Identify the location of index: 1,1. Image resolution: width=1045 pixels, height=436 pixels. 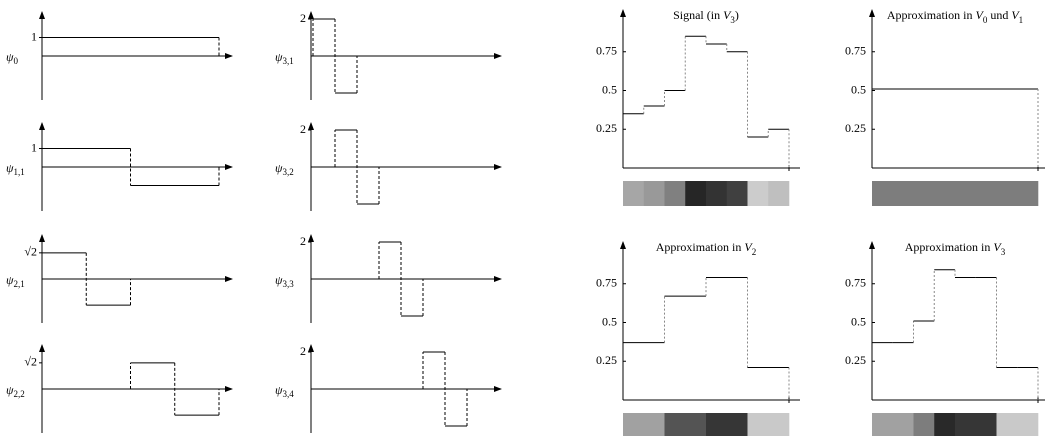
(18, 172).